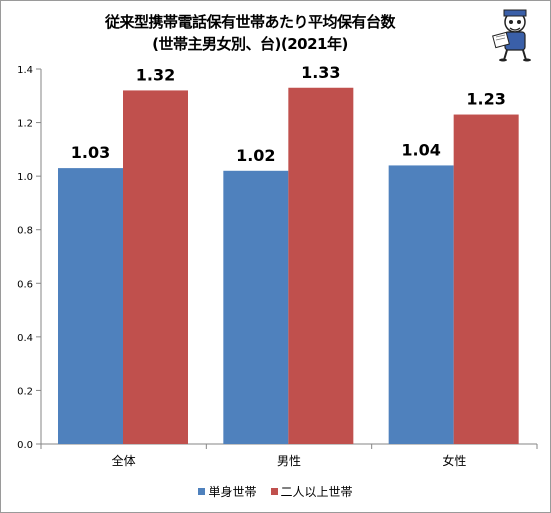 This screenshot has height=513, width=551. What do you see at coordinates (25, 124) in the screenshot?
I see `y-tick-label: 1.2` at bounding box center [25, 124].